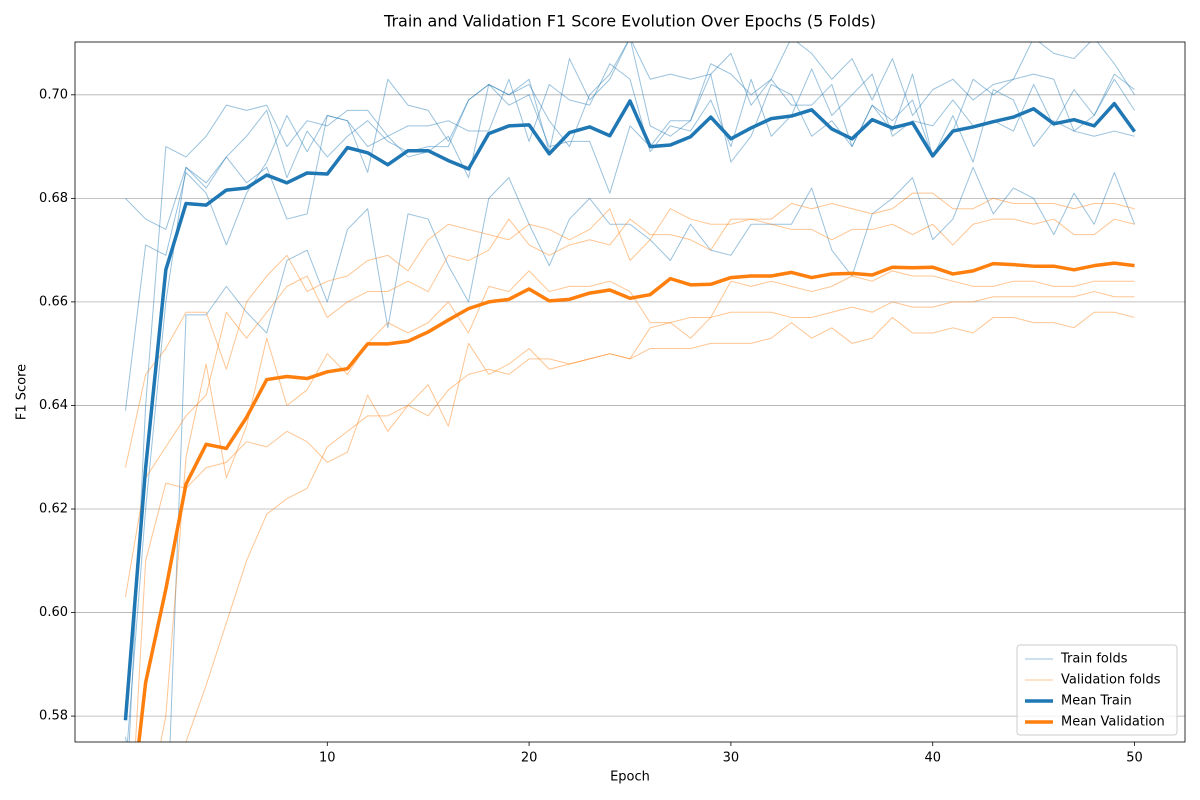 Image resolution: width=1200 pixels, height=800 pixels. Describe the element at coordinates (1113, 722) in the screenshot. I see `legend-label: Mean Validation` at that location.